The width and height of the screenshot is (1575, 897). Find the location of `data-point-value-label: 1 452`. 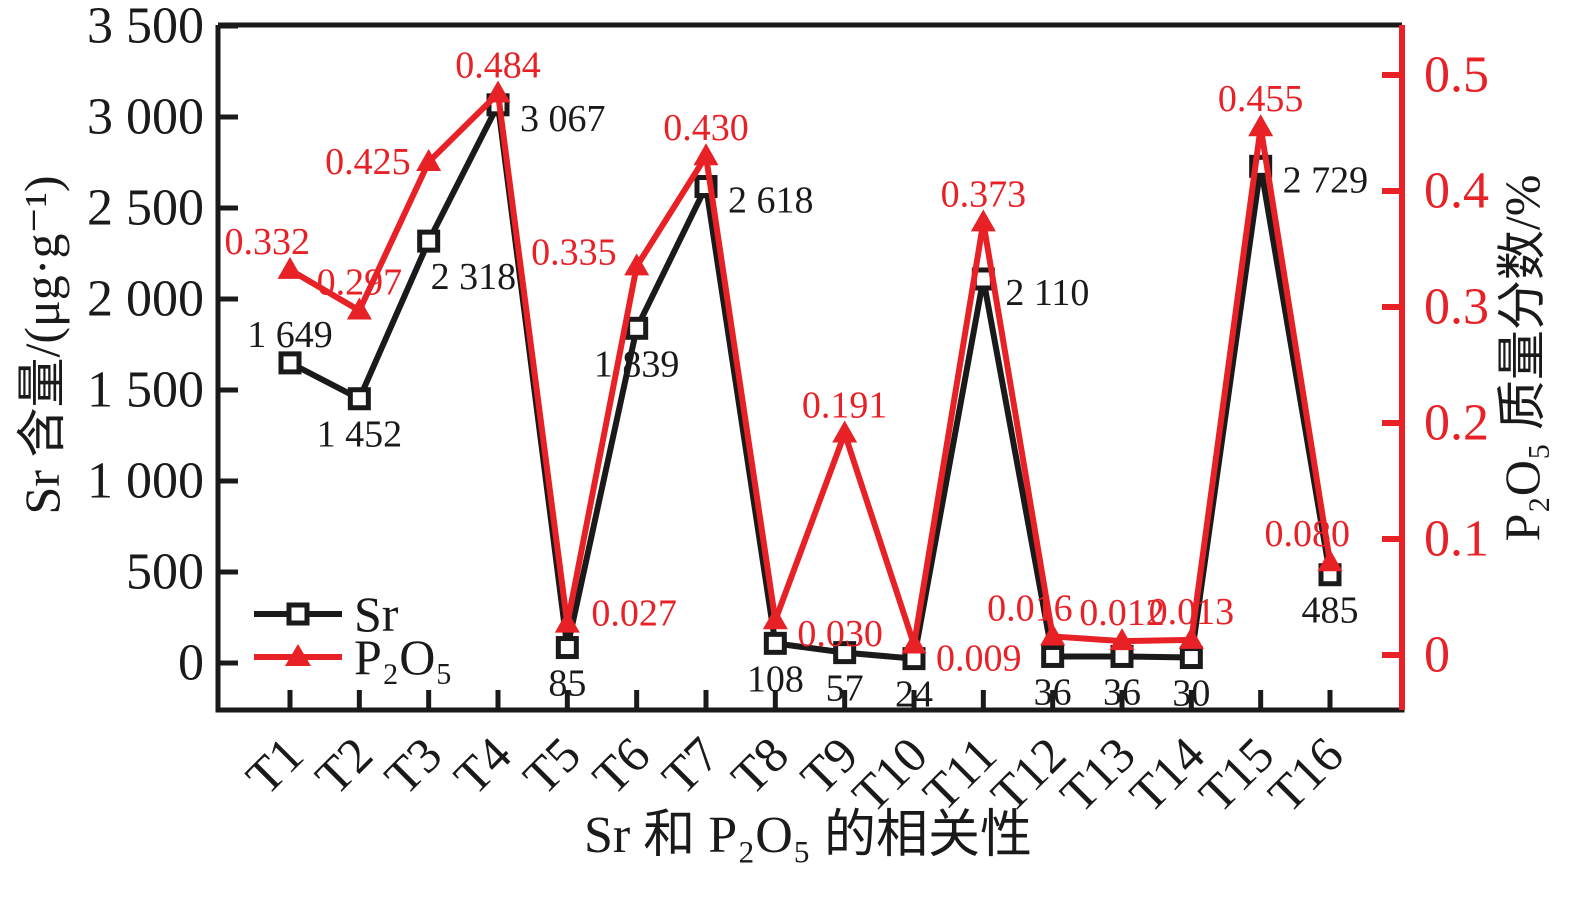

data-point-value-label: 1 452 is located at coordinates (360, 435).